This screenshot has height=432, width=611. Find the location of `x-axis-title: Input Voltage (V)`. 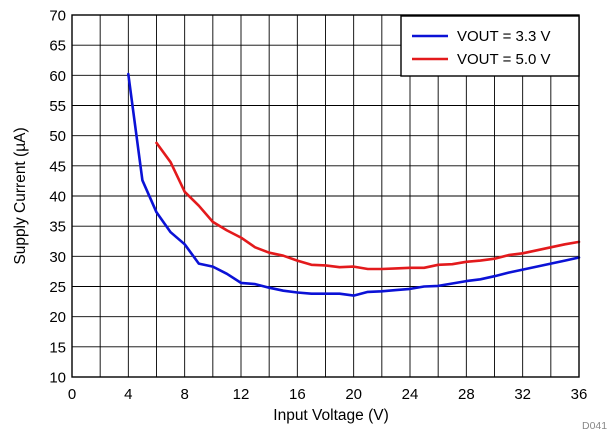

x-axis-title: Input Voltage (V) is located at coordinates (330, 415).